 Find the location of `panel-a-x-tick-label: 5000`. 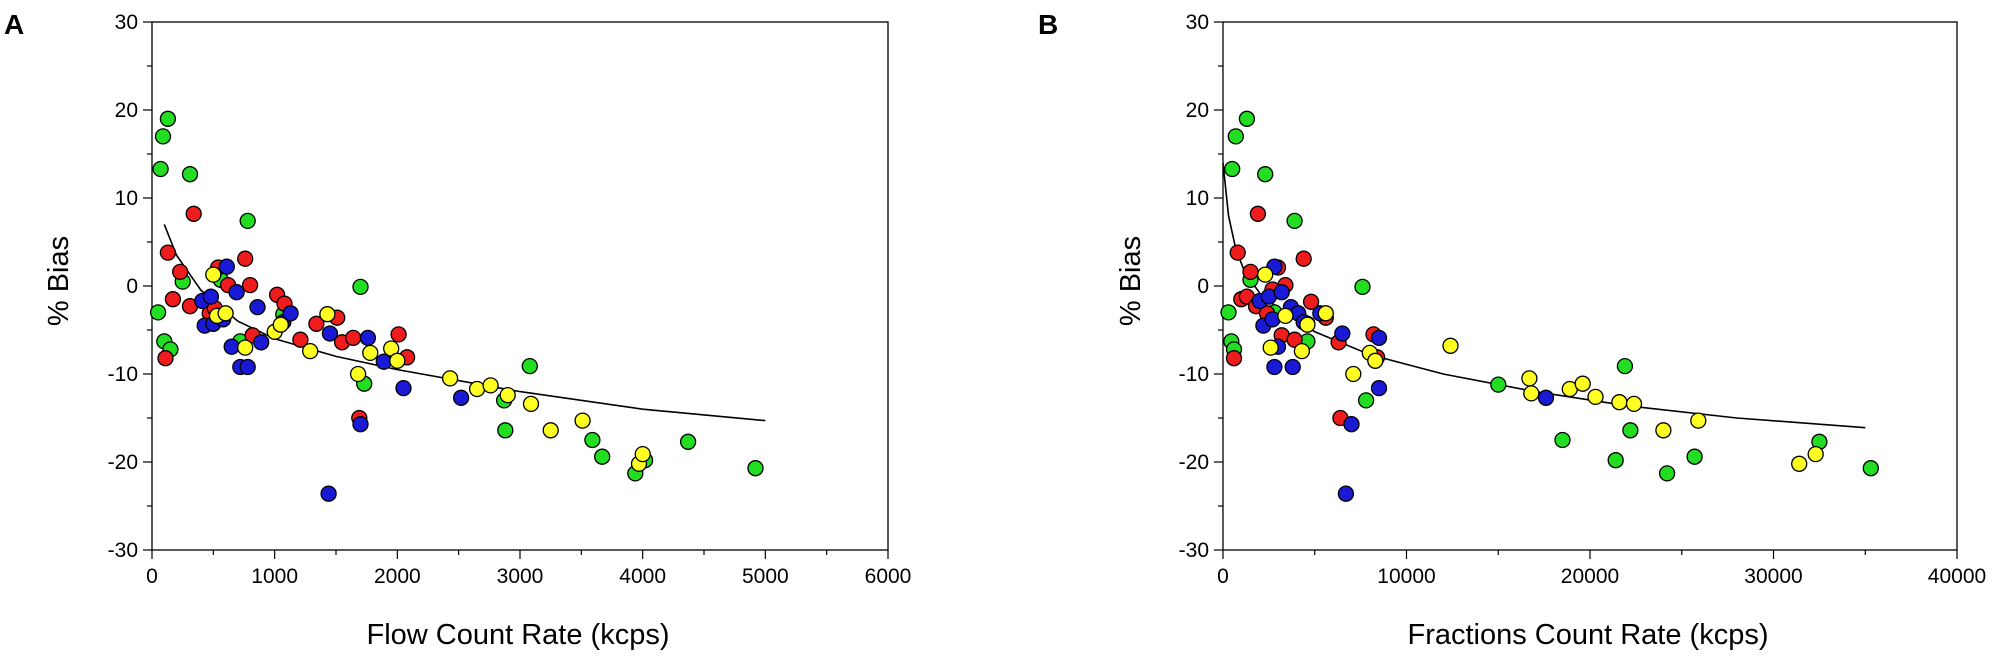

panel-a-x-tick-label: 5000 is located at coordinates (765, 576).